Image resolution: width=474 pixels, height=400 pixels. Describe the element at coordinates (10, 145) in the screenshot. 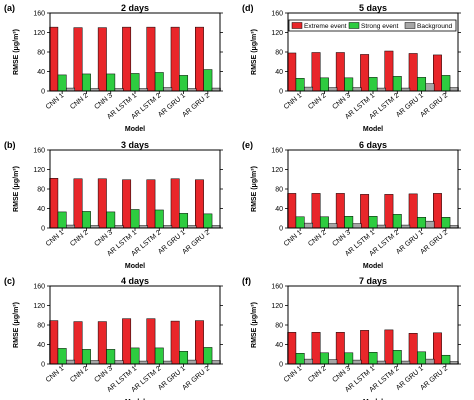

I see `panel-label: (b)` at that location.